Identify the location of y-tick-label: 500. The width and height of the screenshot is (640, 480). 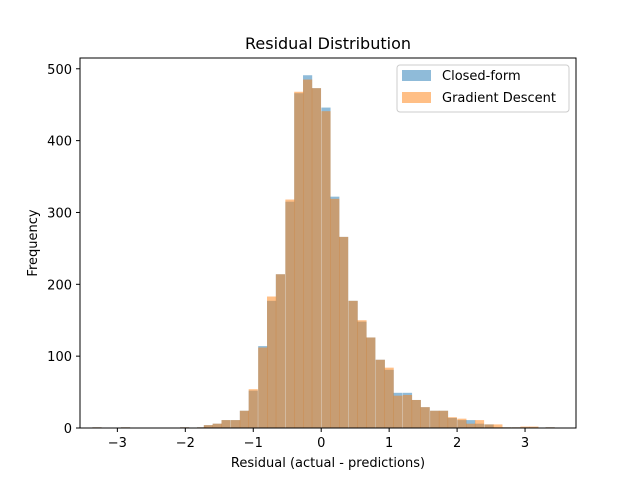
(59, 70).